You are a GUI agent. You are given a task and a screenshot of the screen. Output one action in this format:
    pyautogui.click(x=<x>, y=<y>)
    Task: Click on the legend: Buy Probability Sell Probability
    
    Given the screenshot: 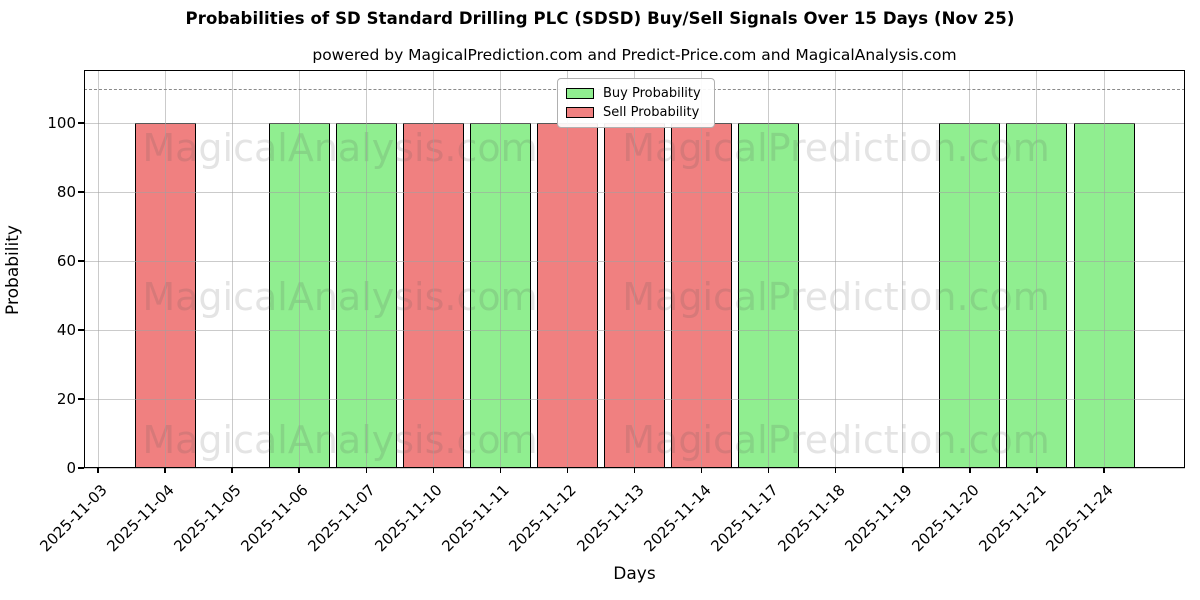 What is the action you would take?
    pyautogui.click(x=636, y=103)
    